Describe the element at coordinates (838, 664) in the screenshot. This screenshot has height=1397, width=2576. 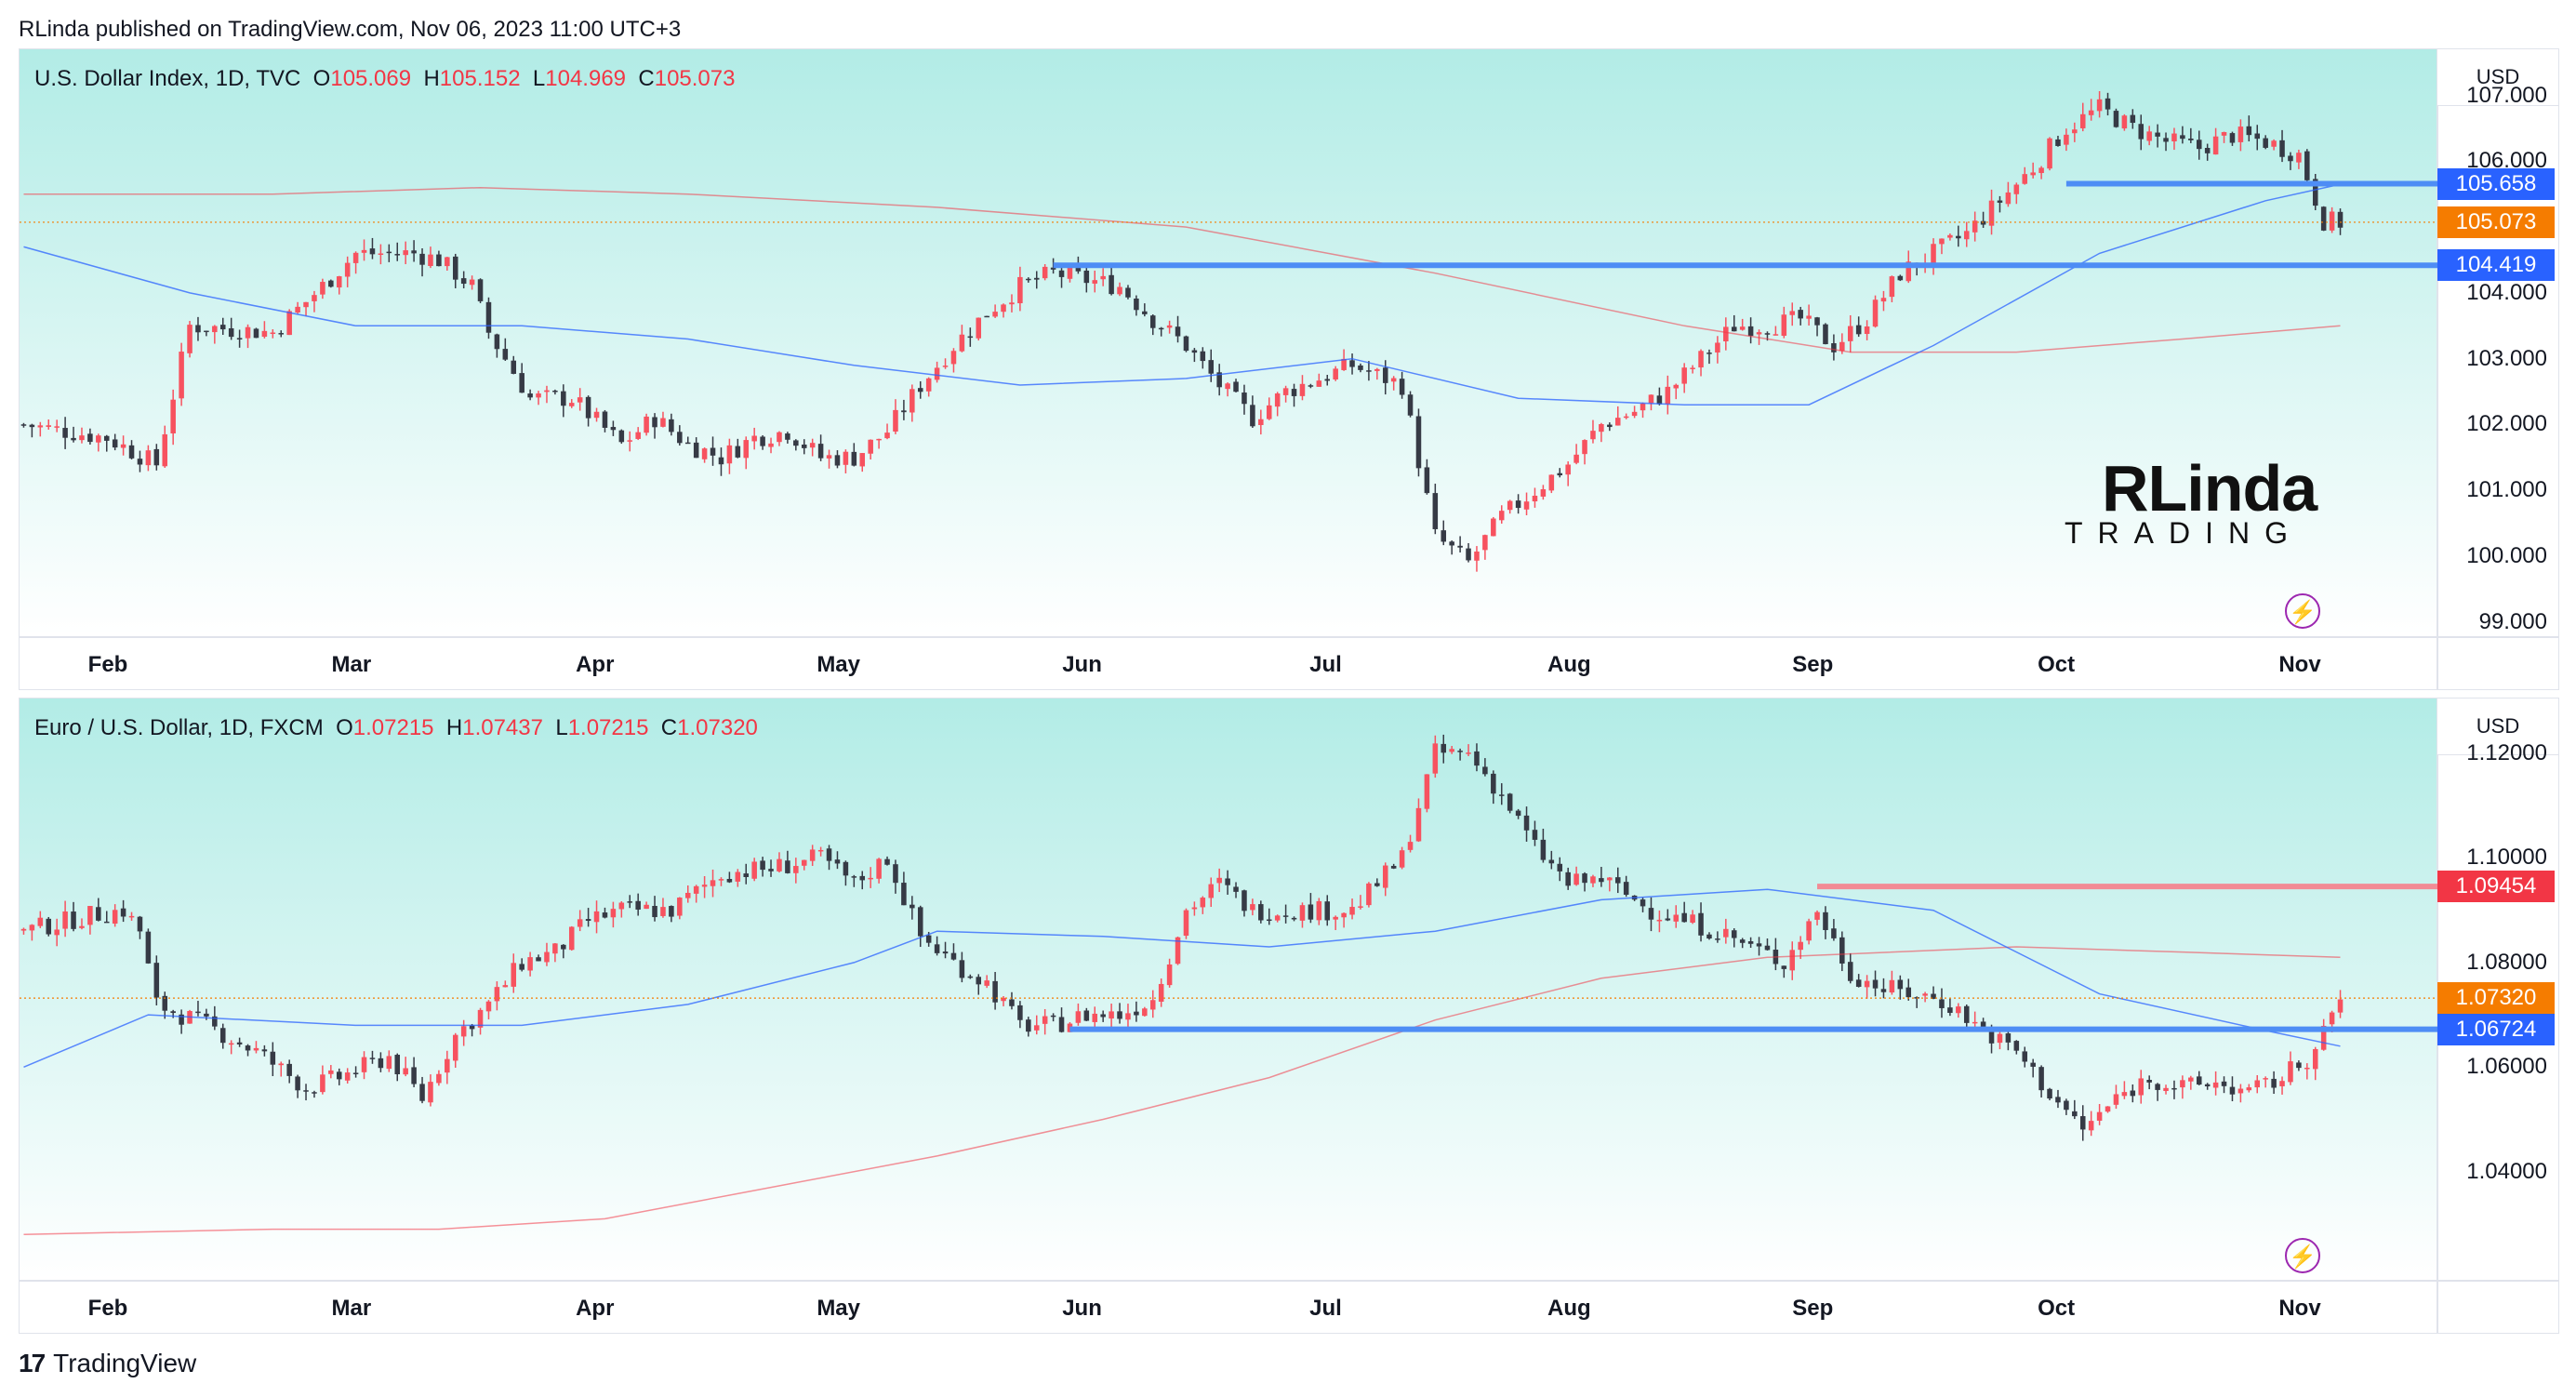
I see `x-tick-label: May` at that location.